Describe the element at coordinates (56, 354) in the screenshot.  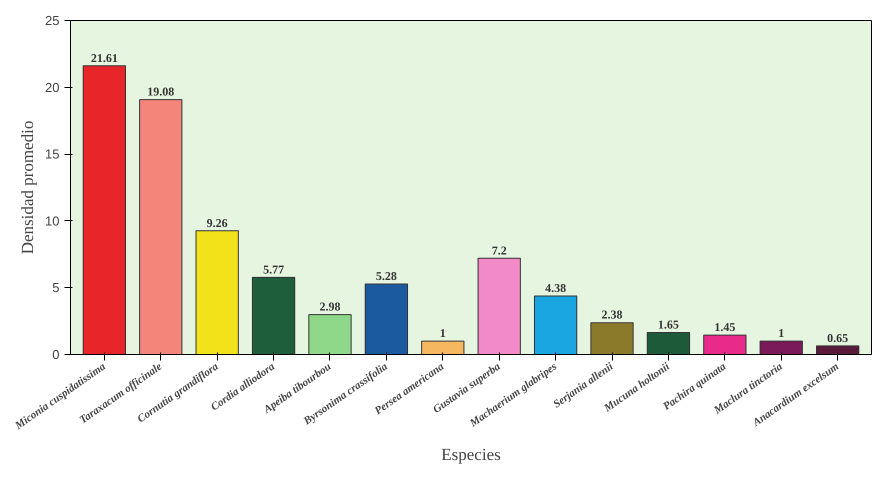
I see `y-tick-label: 0` at that location.